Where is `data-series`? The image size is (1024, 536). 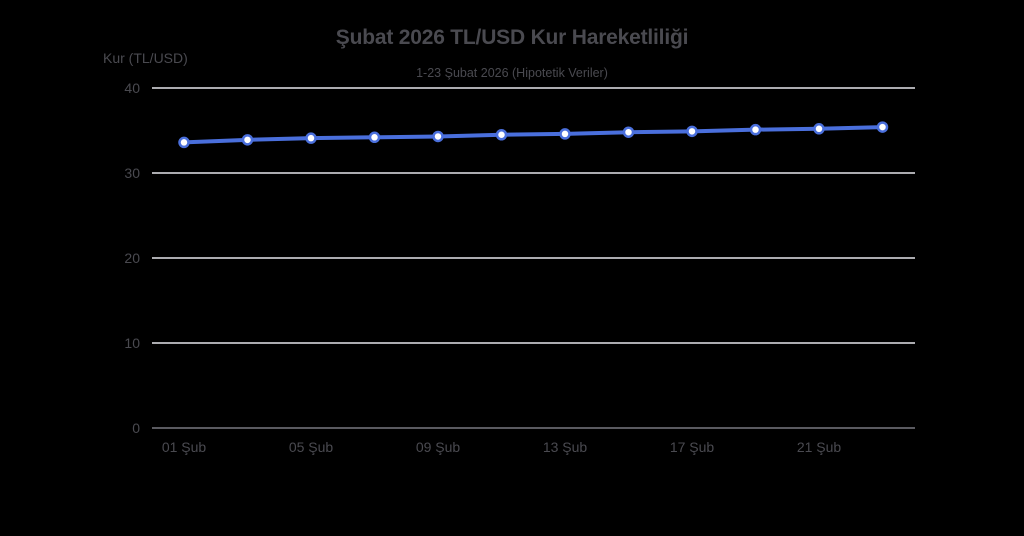
data-series is located at coordinates (533, 135).